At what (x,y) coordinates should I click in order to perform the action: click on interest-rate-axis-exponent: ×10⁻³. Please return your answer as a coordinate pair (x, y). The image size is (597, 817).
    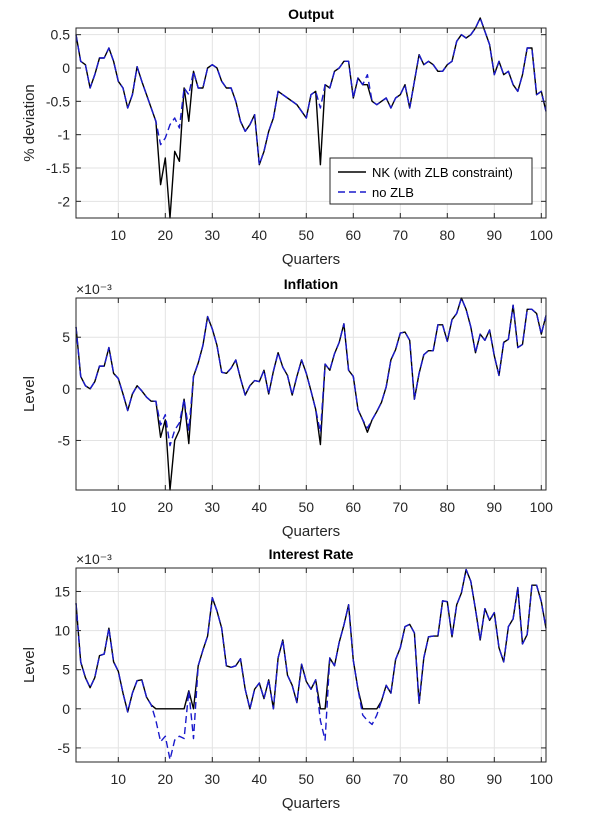
    Looking at the image, I should click on (94, 559).